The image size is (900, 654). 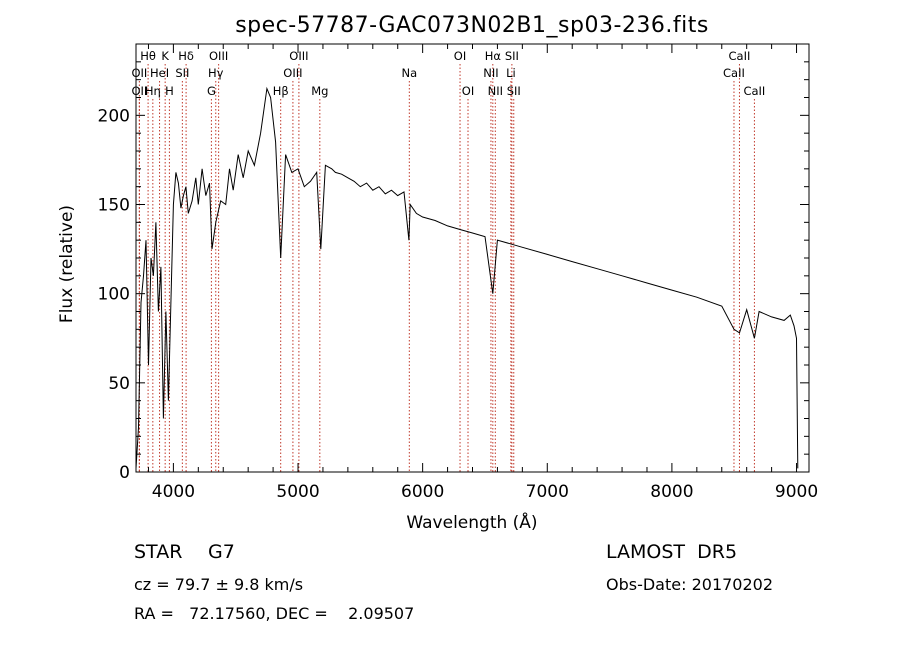 I want to click on spectral-line-label: Hθ, so click(x=148, y=56).